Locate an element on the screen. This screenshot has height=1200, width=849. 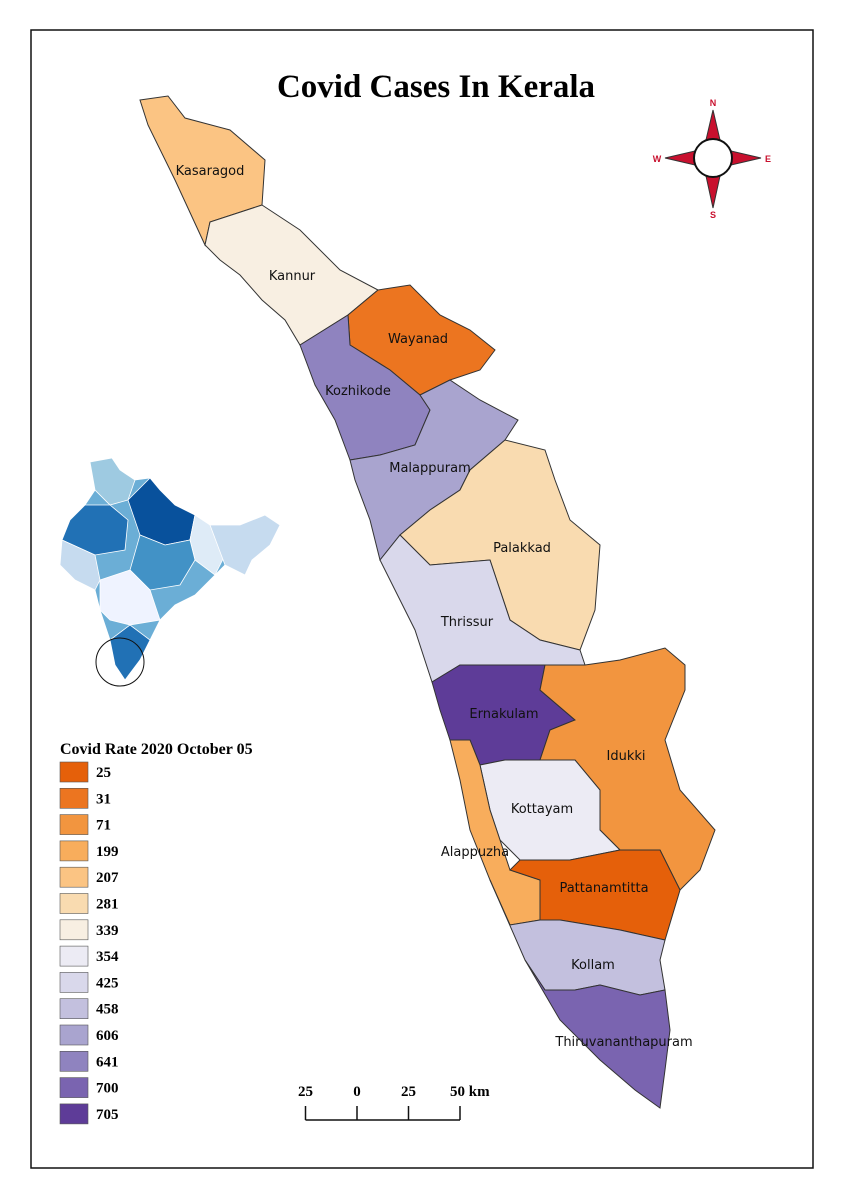
district-label: Ernakulam is located at coordinates (503, 714).